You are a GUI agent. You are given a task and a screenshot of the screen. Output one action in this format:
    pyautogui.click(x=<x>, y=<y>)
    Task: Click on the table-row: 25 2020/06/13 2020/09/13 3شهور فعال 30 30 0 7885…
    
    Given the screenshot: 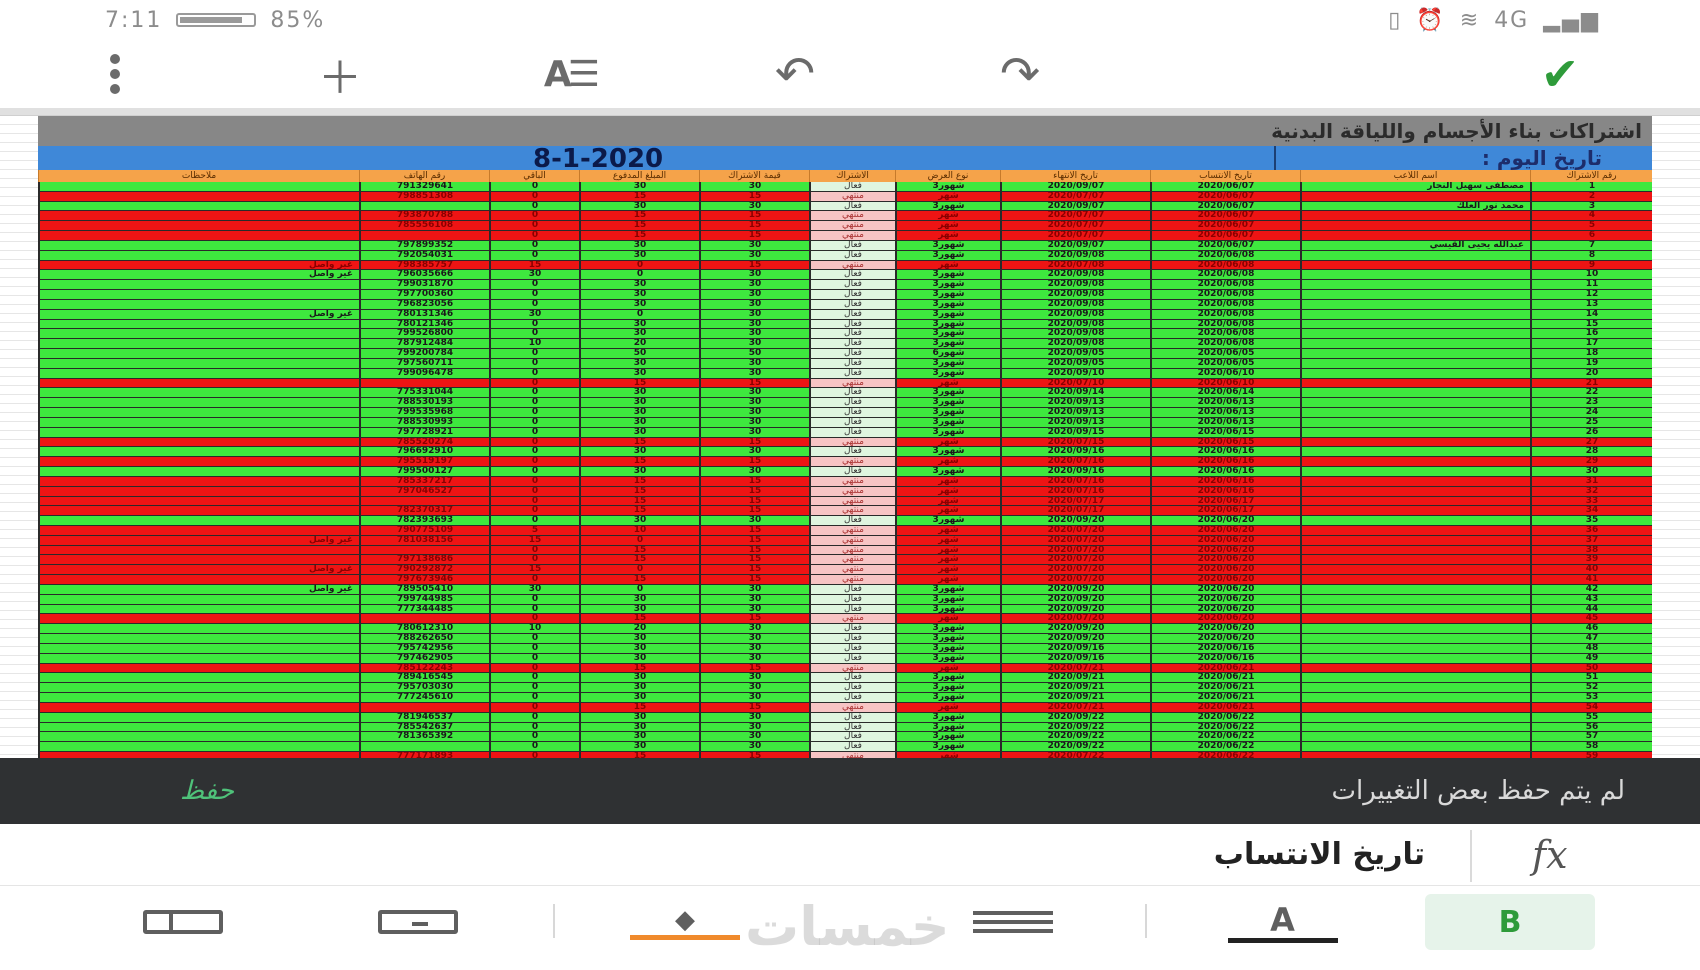 What is the action you would take?
    pyautogui.click(x=845, y=422)
    